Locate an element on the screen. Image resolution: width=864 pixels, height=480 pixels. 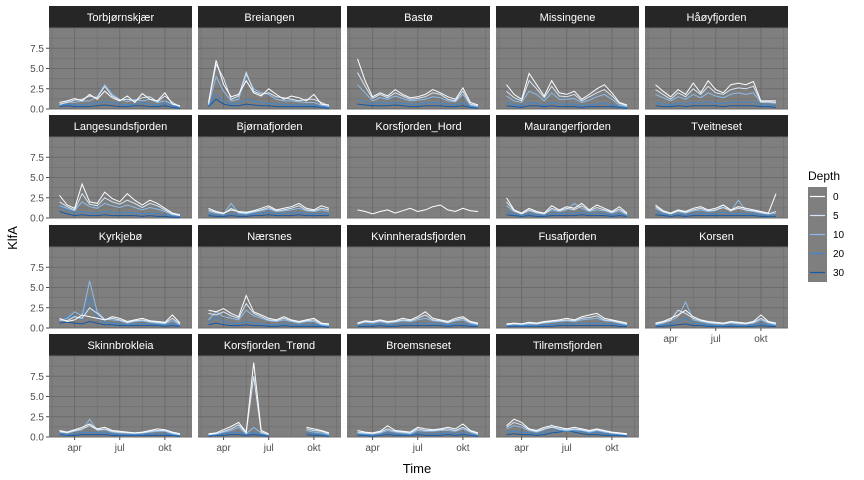
panel-ha-yfjorden: Håøyfjorden is located at coordinates (716, 58).